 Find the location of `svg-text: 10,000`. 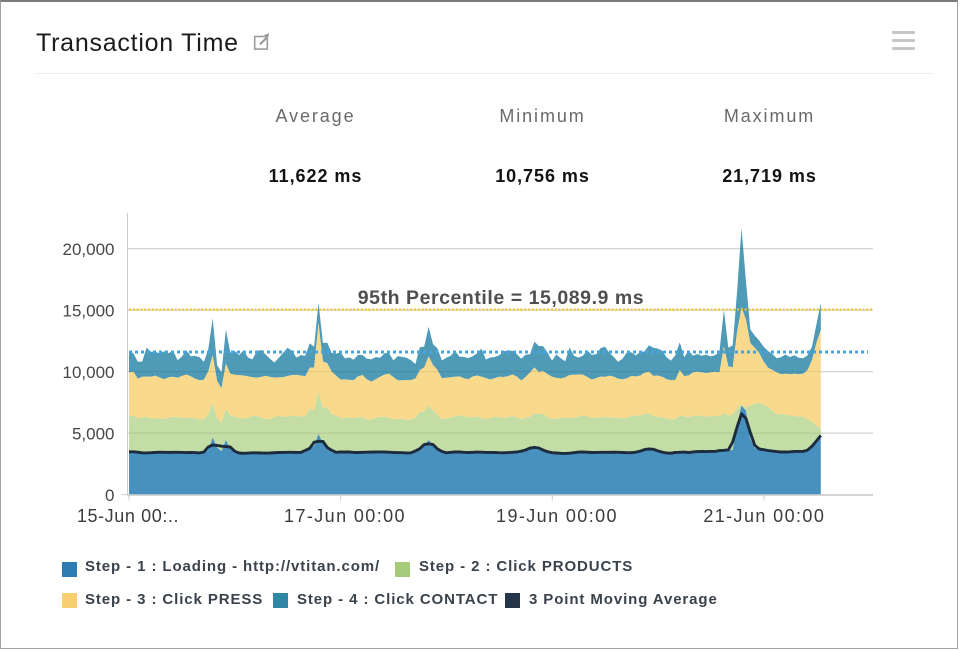

svg-text: 10,000 is located at coordinates (89, 372).